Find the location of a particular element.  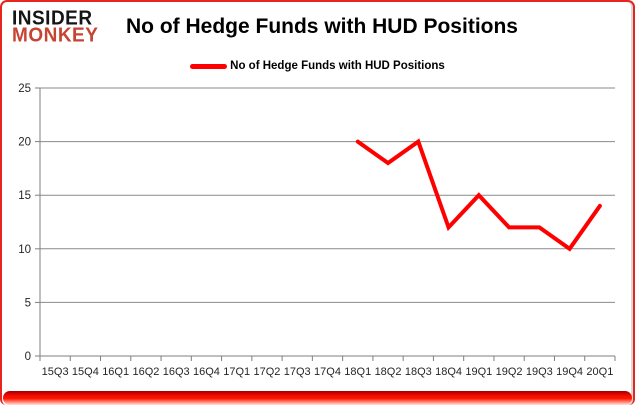

x-tick-label-15Q3: 15Q3 is located at coordinates (55, 372).